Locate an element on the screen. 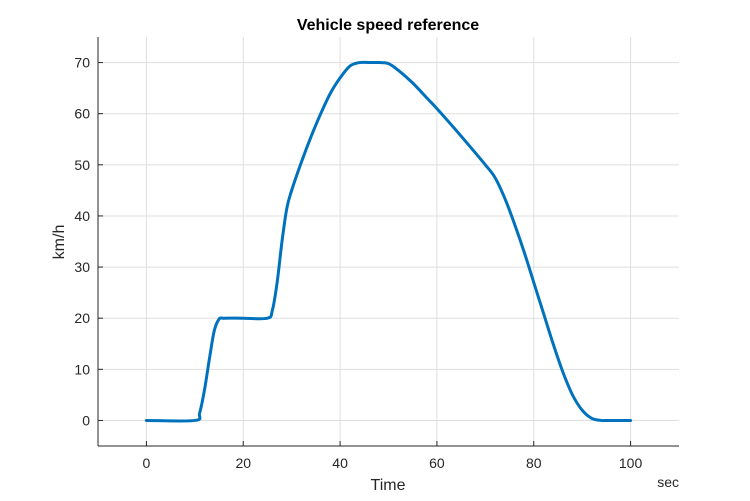  x-tick-label: 20 is located at coordinates (243, 463).